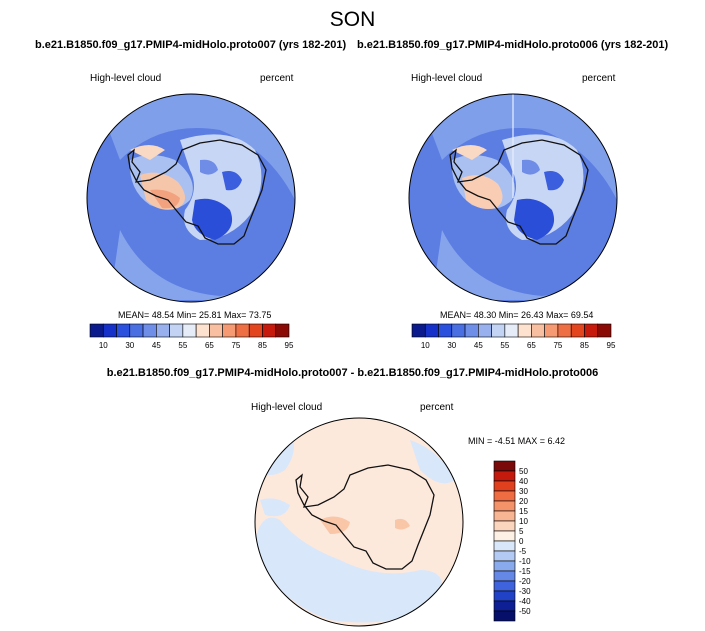 The height and width of the screenshot is (631, 705). I want to click on colorbar-tick-label: 5, so click(521, 531).